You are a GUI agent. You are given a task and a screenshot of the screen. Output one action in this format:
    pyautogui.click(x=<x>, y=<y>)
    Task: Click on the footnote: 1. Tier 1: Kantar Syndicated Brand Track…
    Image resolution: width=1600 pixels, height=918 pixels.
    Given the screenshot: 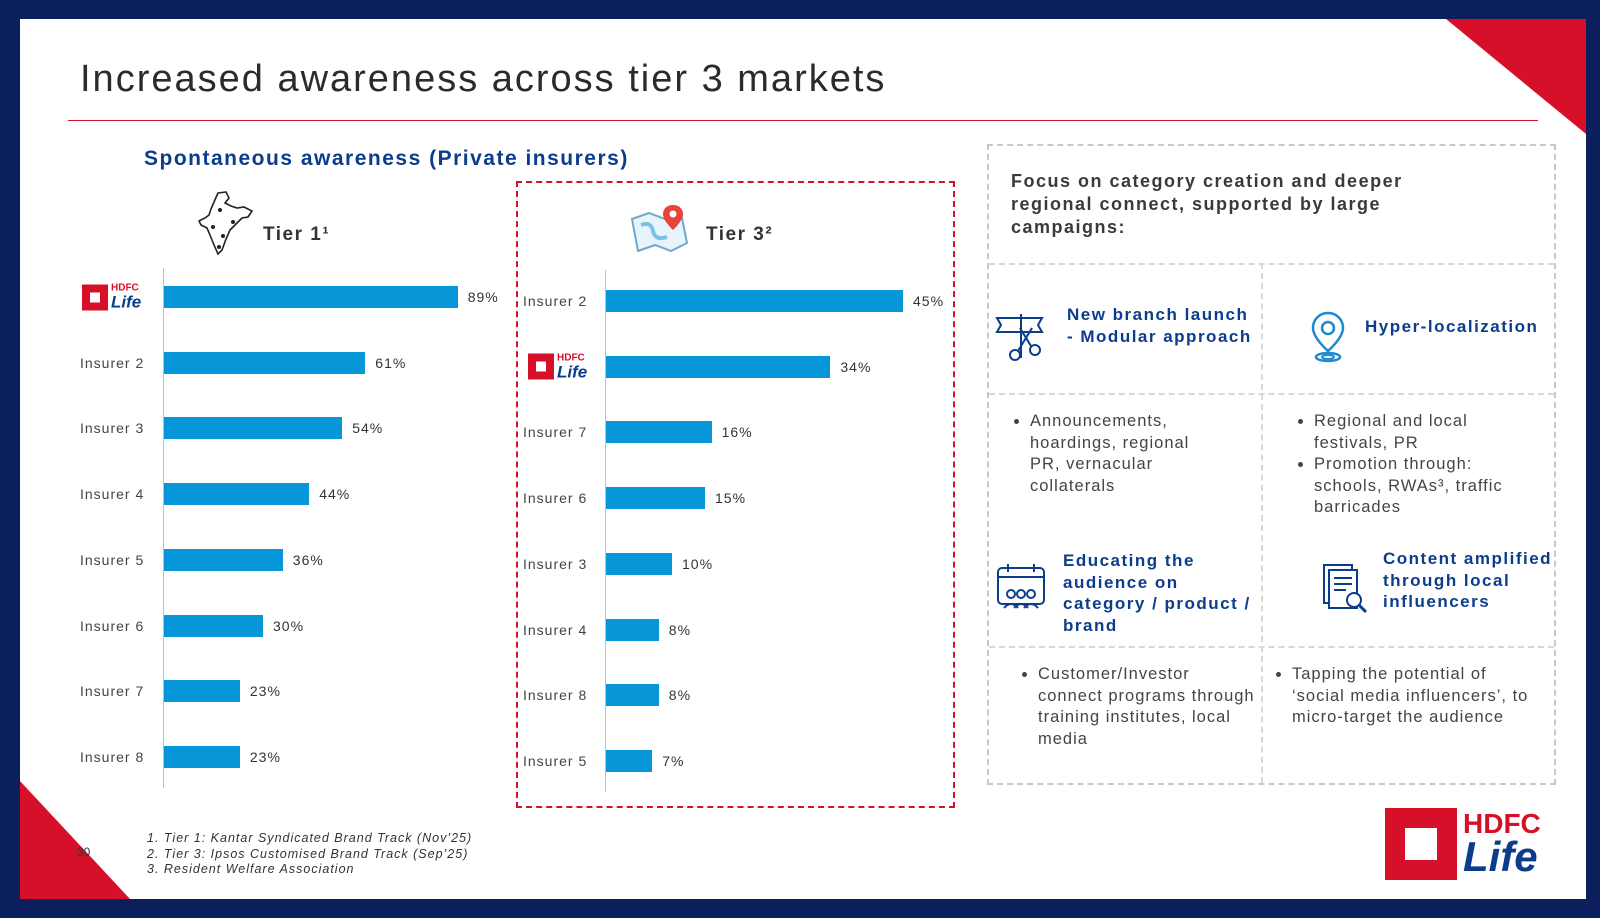 What is the action you would take?
    pyautogui.click(x=310, y=838)
    